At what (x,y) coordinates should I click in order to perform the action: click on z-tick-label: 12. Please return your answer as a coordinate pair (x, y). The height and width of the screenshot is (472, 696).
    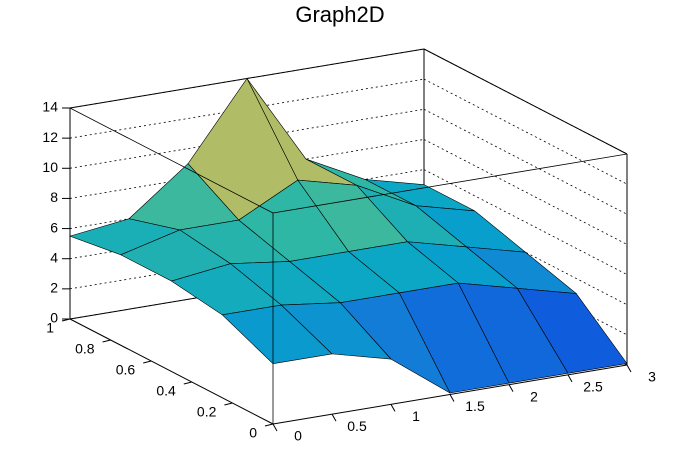
    Looking at the image, I should click on (50, 137).